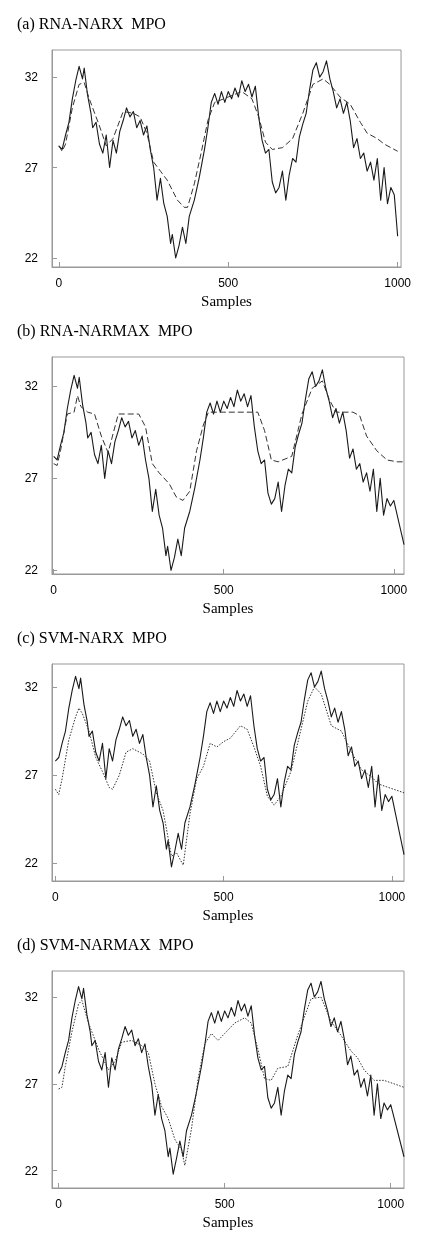  What do you see at coordinates (105, 330) in the screenshot?
I see `chart-title: (b) RNA-NARMAX MPO` at bounding box center [105, 330].